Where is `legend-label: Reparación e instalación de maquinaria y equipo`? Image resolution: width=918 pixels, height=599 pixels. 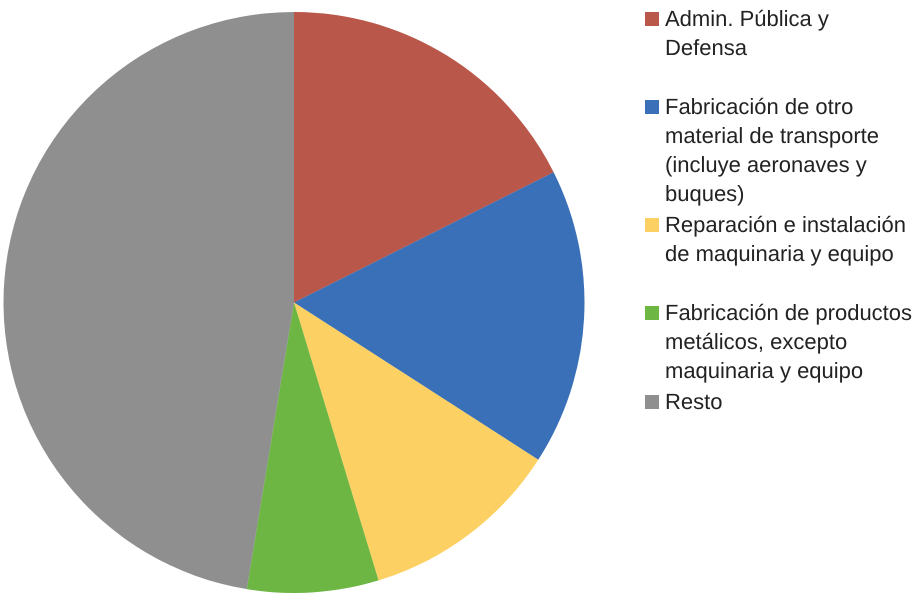 legend-label: Reparación e instalación de maquinaria y equipo is located at coordinates (786, 239).